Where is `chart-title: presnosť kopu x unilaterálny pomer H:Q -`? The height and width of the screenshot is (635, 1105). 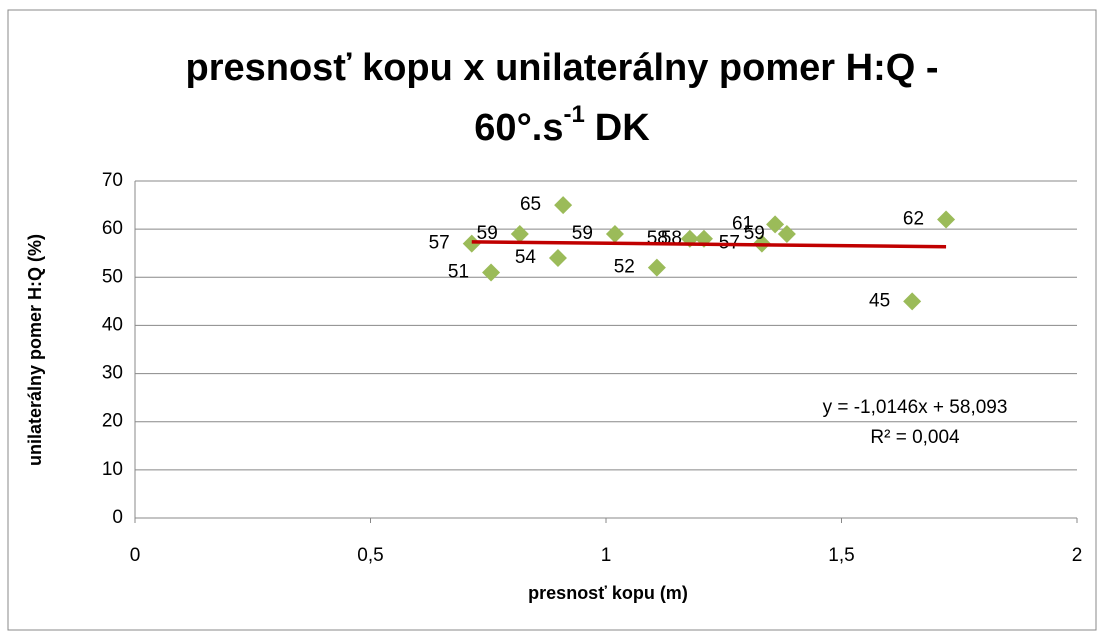 chart-title: presnosť kopu x unilaterálny pomer H:Q - is located at coordinates (561, 68).